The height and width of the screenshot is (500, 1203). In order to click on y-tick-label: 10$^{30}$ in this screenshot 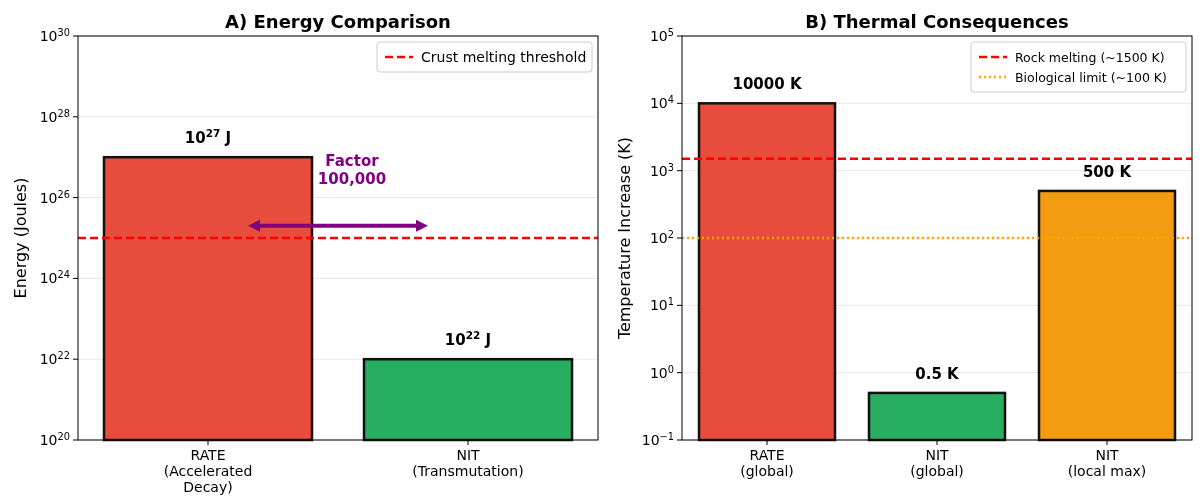, I will do `click(54, 35)`.